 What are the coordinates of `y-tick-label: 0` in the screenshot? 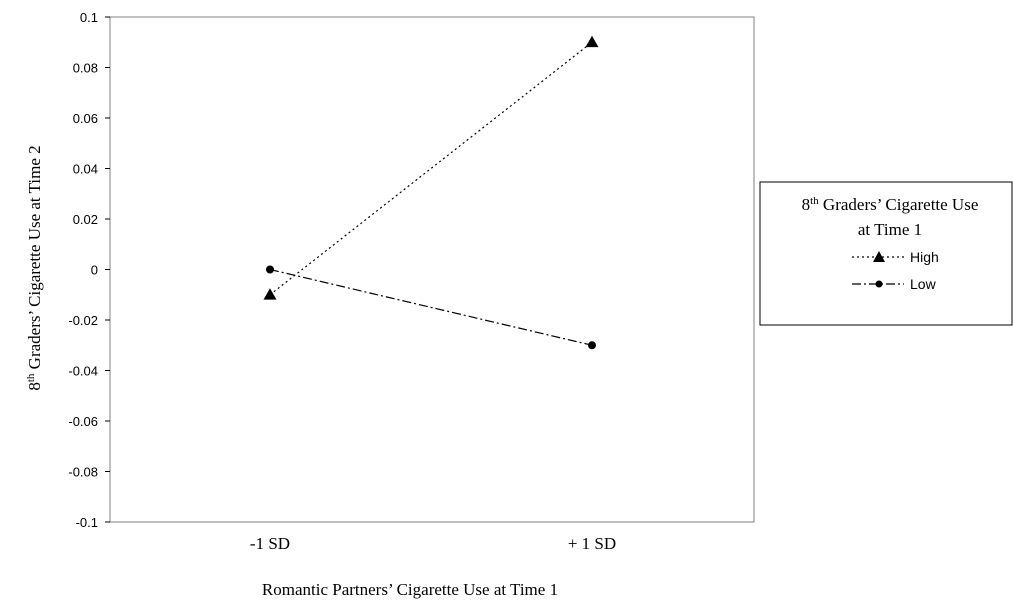 It's located at (94, 270).